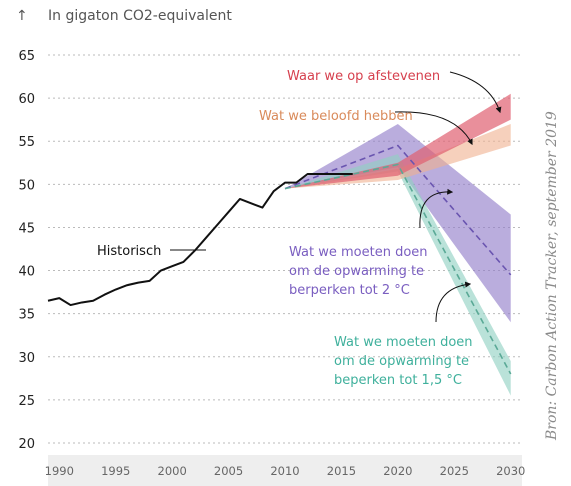 The image size is (571, 486). Describe the element at coordinates (363, 76) in the screenshot. I see `label-current-policy: Waar we op afstevenen` at that location.